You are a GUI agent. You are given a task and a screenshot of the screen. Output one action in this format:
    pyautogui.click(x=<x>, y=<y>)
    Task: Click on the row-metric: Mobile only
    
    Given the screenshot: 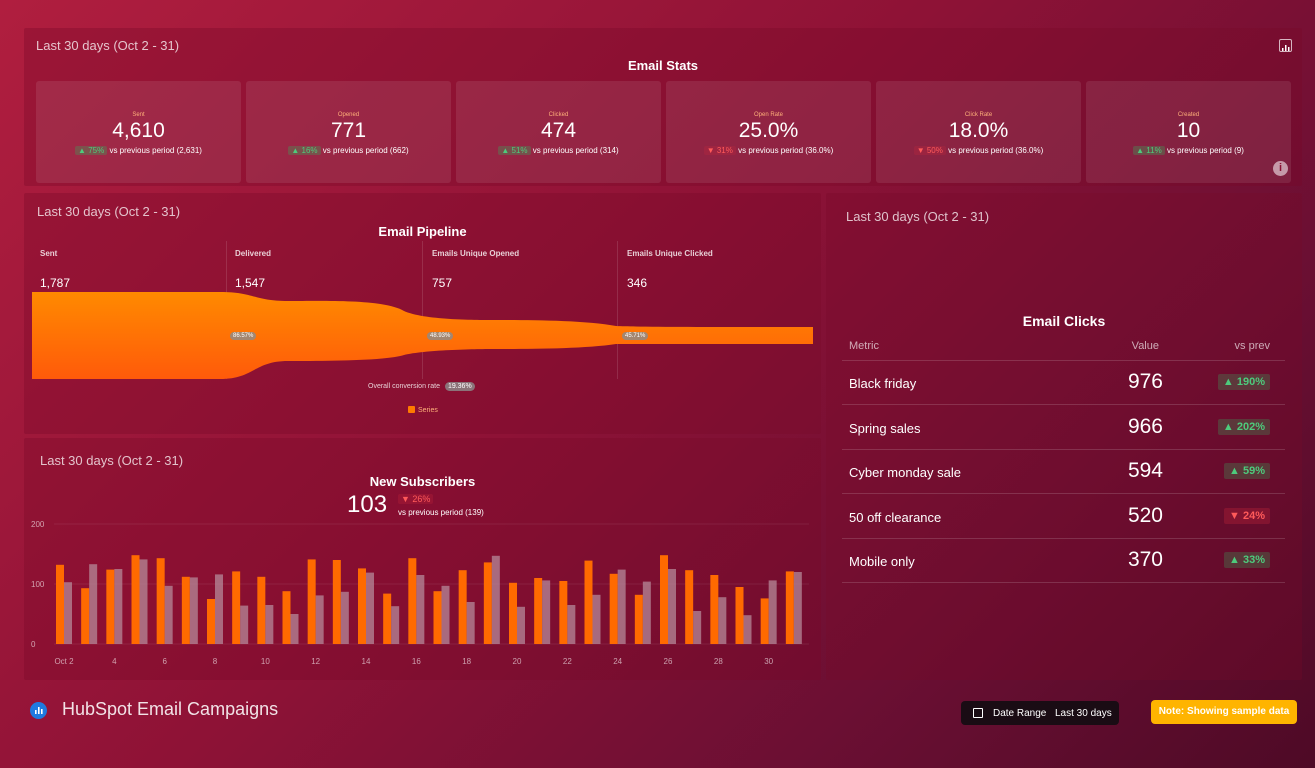 What is the action you would take?
    pyautogui.click(x=882, y=561)
    